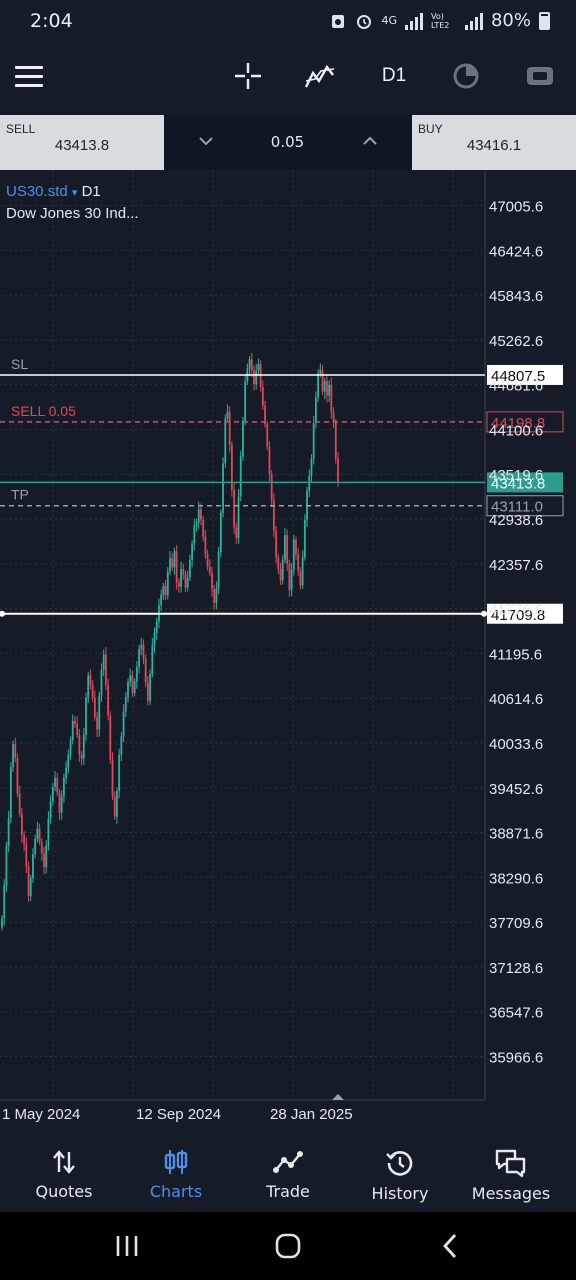 Image resolution: width=576 pixels, height=1280 pixels. Describe the element at coordinates (338, 21) in the screenshot. I see `notification-icon` at that location.